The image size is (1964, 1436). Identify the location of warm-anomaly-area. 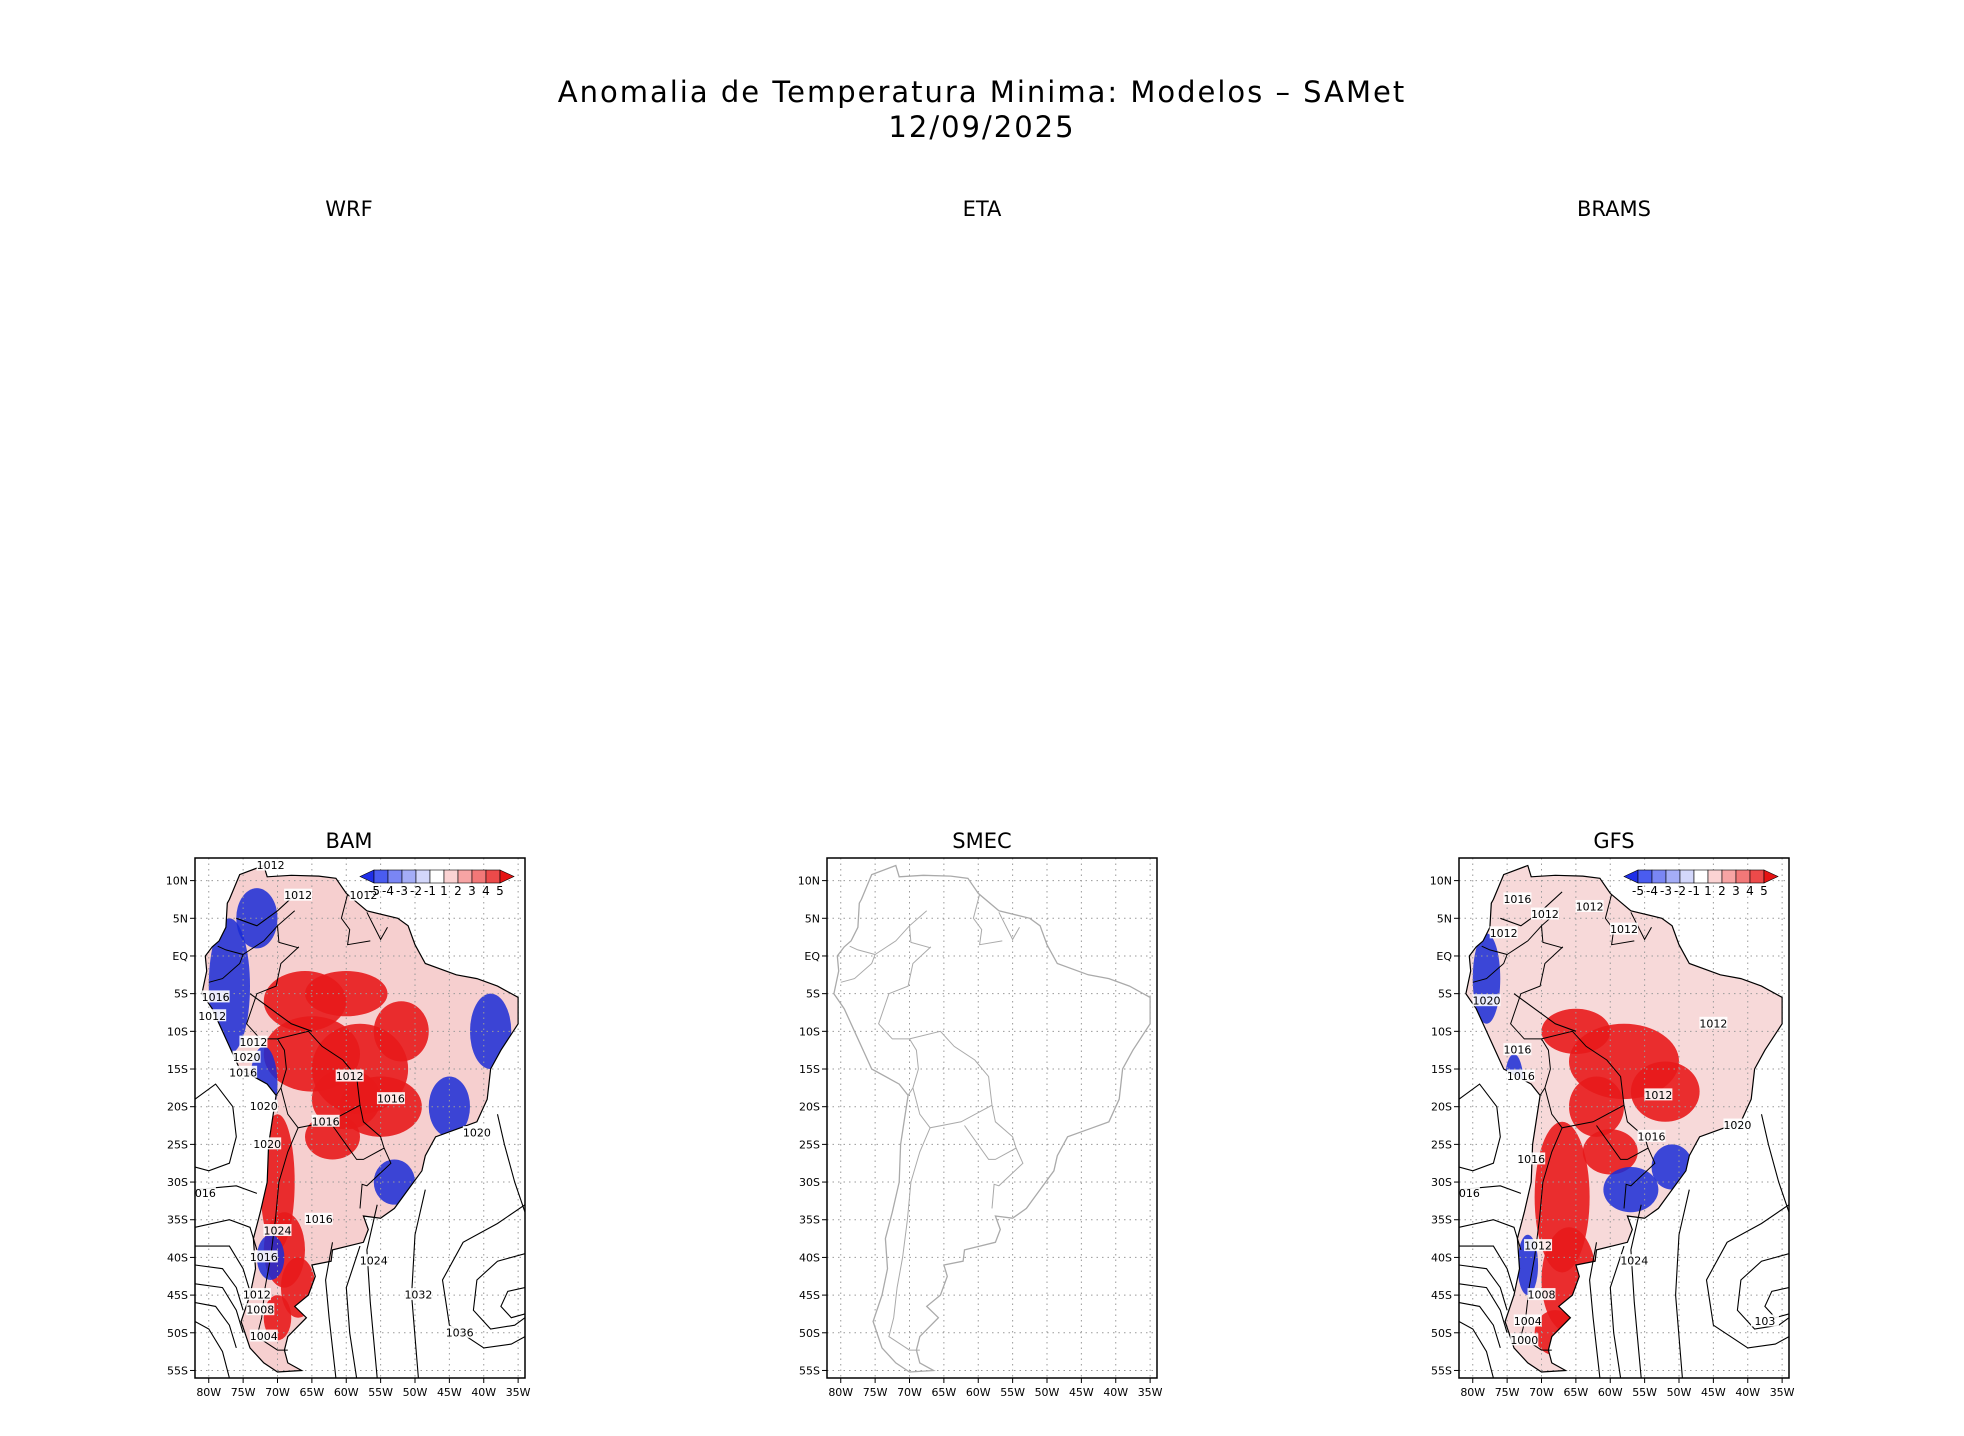
(346, 994).